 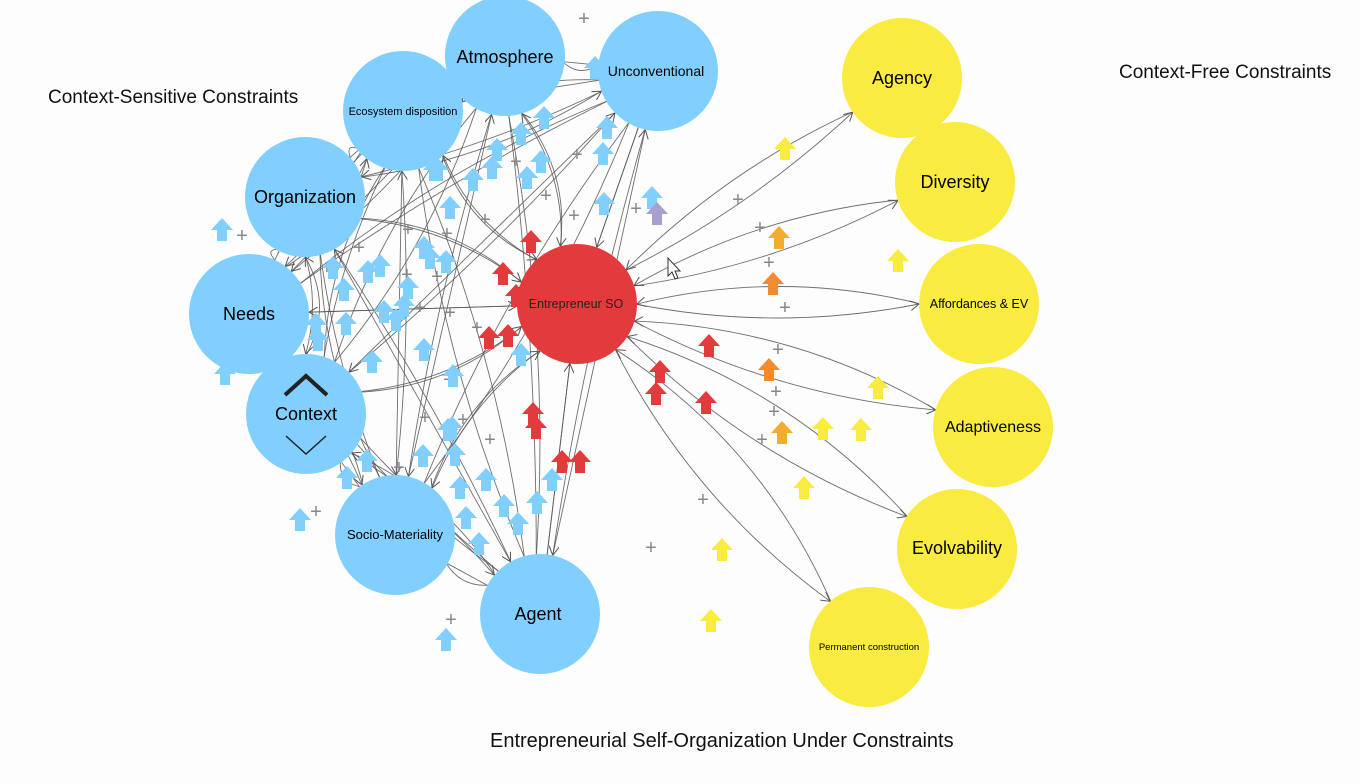 I want to click on node-permanent-construction: Permanent construction, so click(x=869, y=647).